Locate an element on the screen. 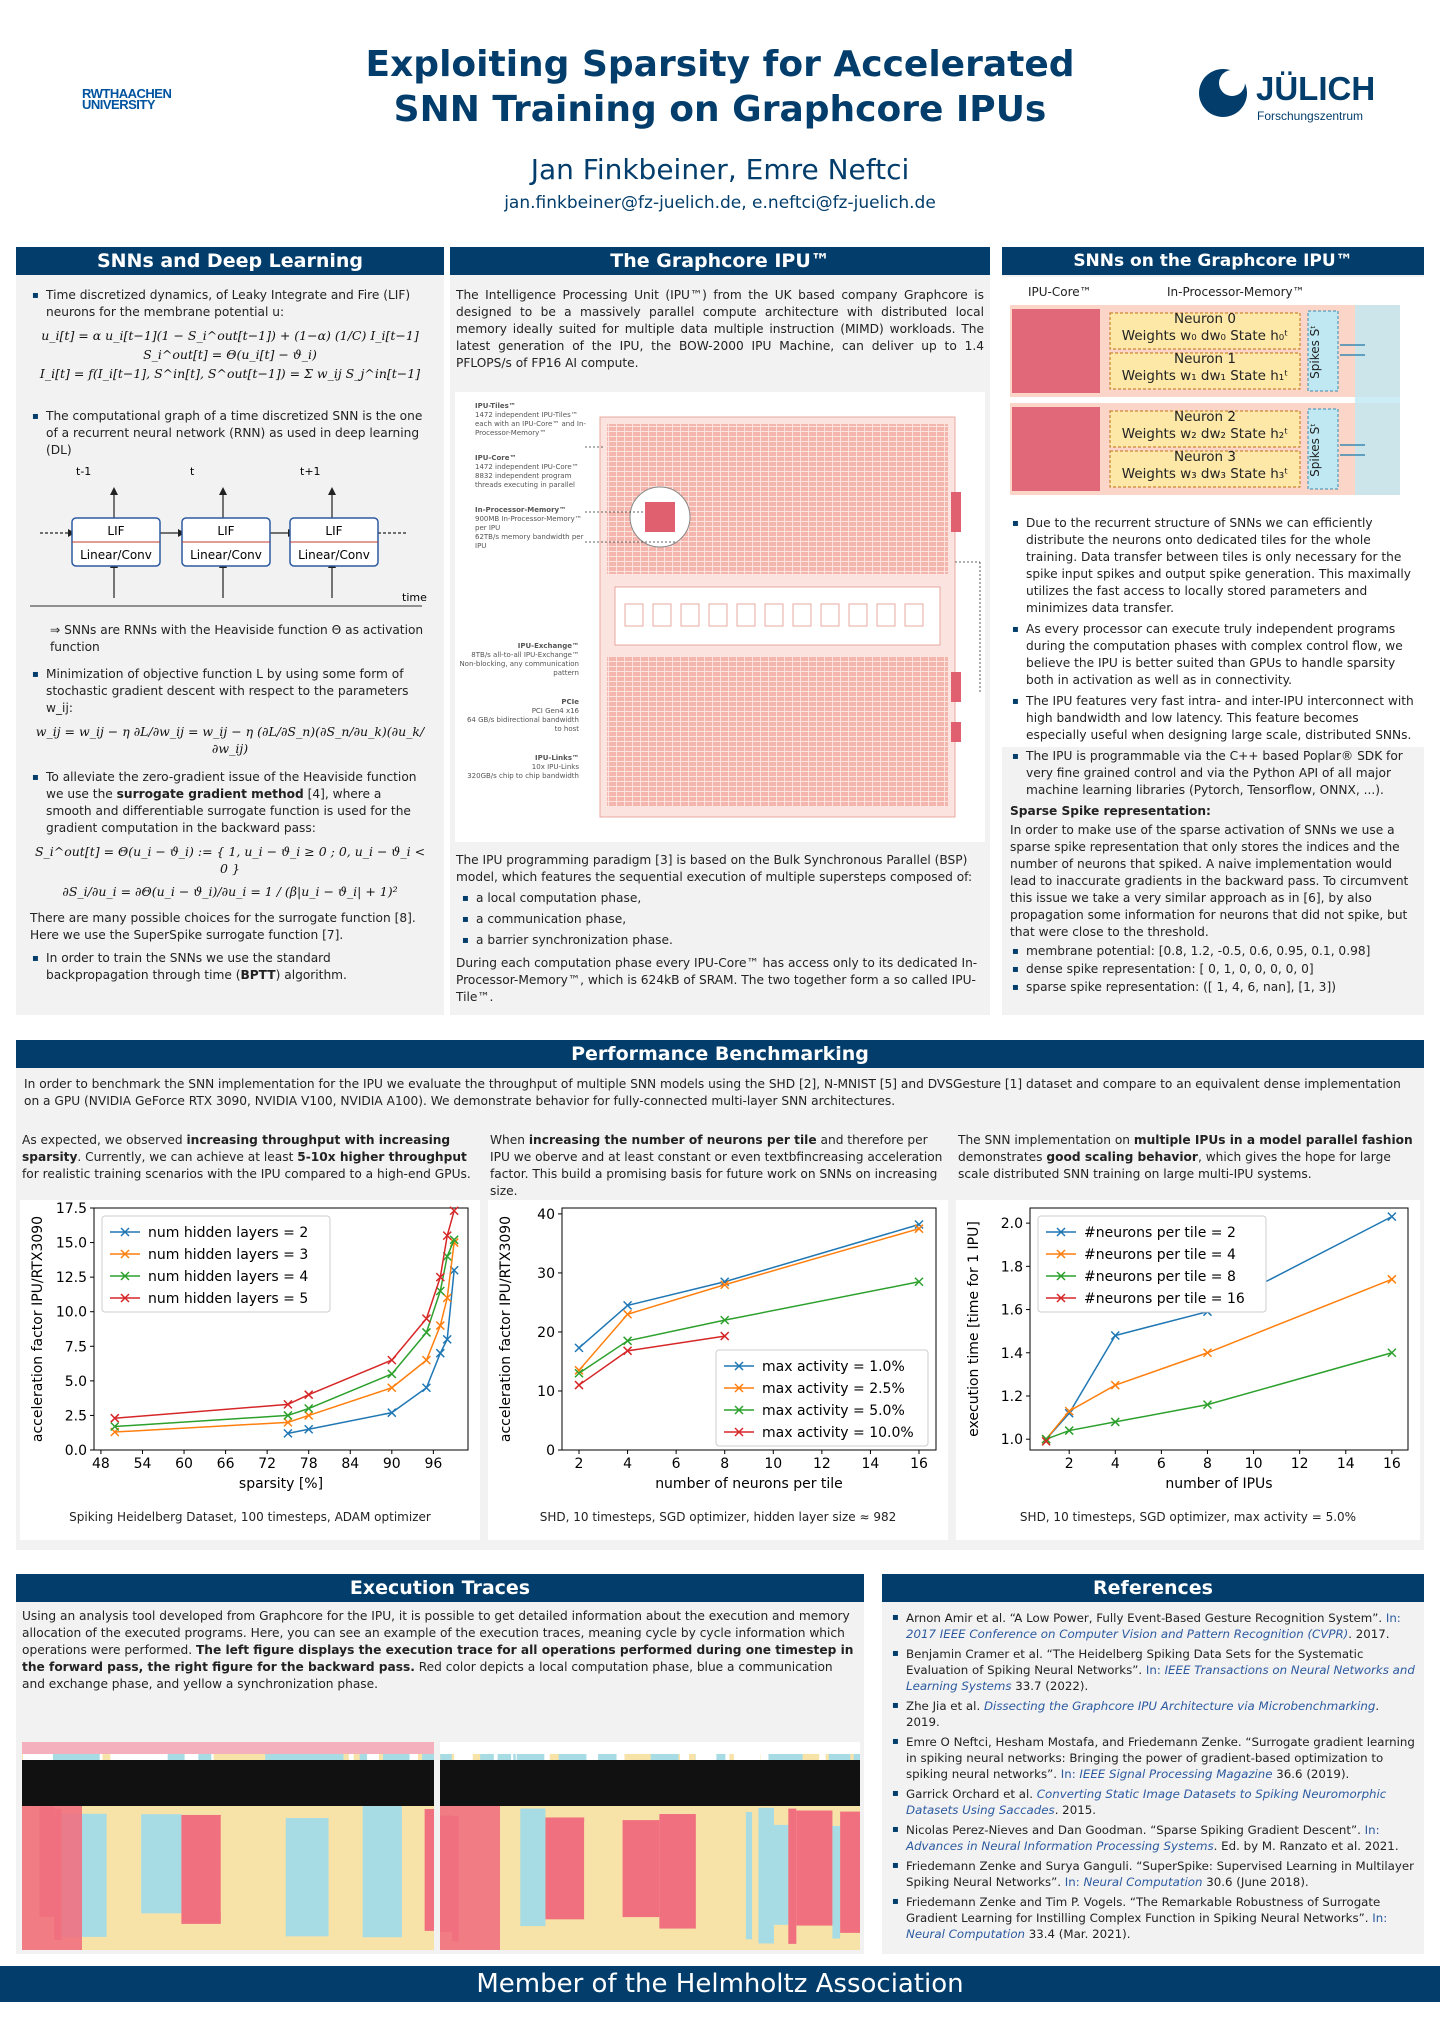 This screenshot has height=2036, width=1440. x-tick-label: 60 is located at coordinates (184, 1464).